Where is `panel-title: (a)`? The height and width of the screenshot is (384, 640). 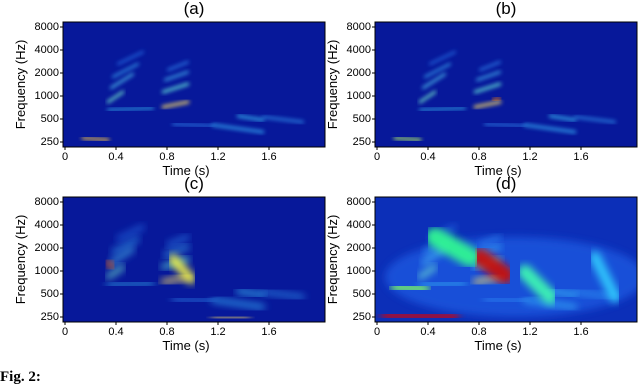 panel-title: (a) is located at coordinates (194, 9).